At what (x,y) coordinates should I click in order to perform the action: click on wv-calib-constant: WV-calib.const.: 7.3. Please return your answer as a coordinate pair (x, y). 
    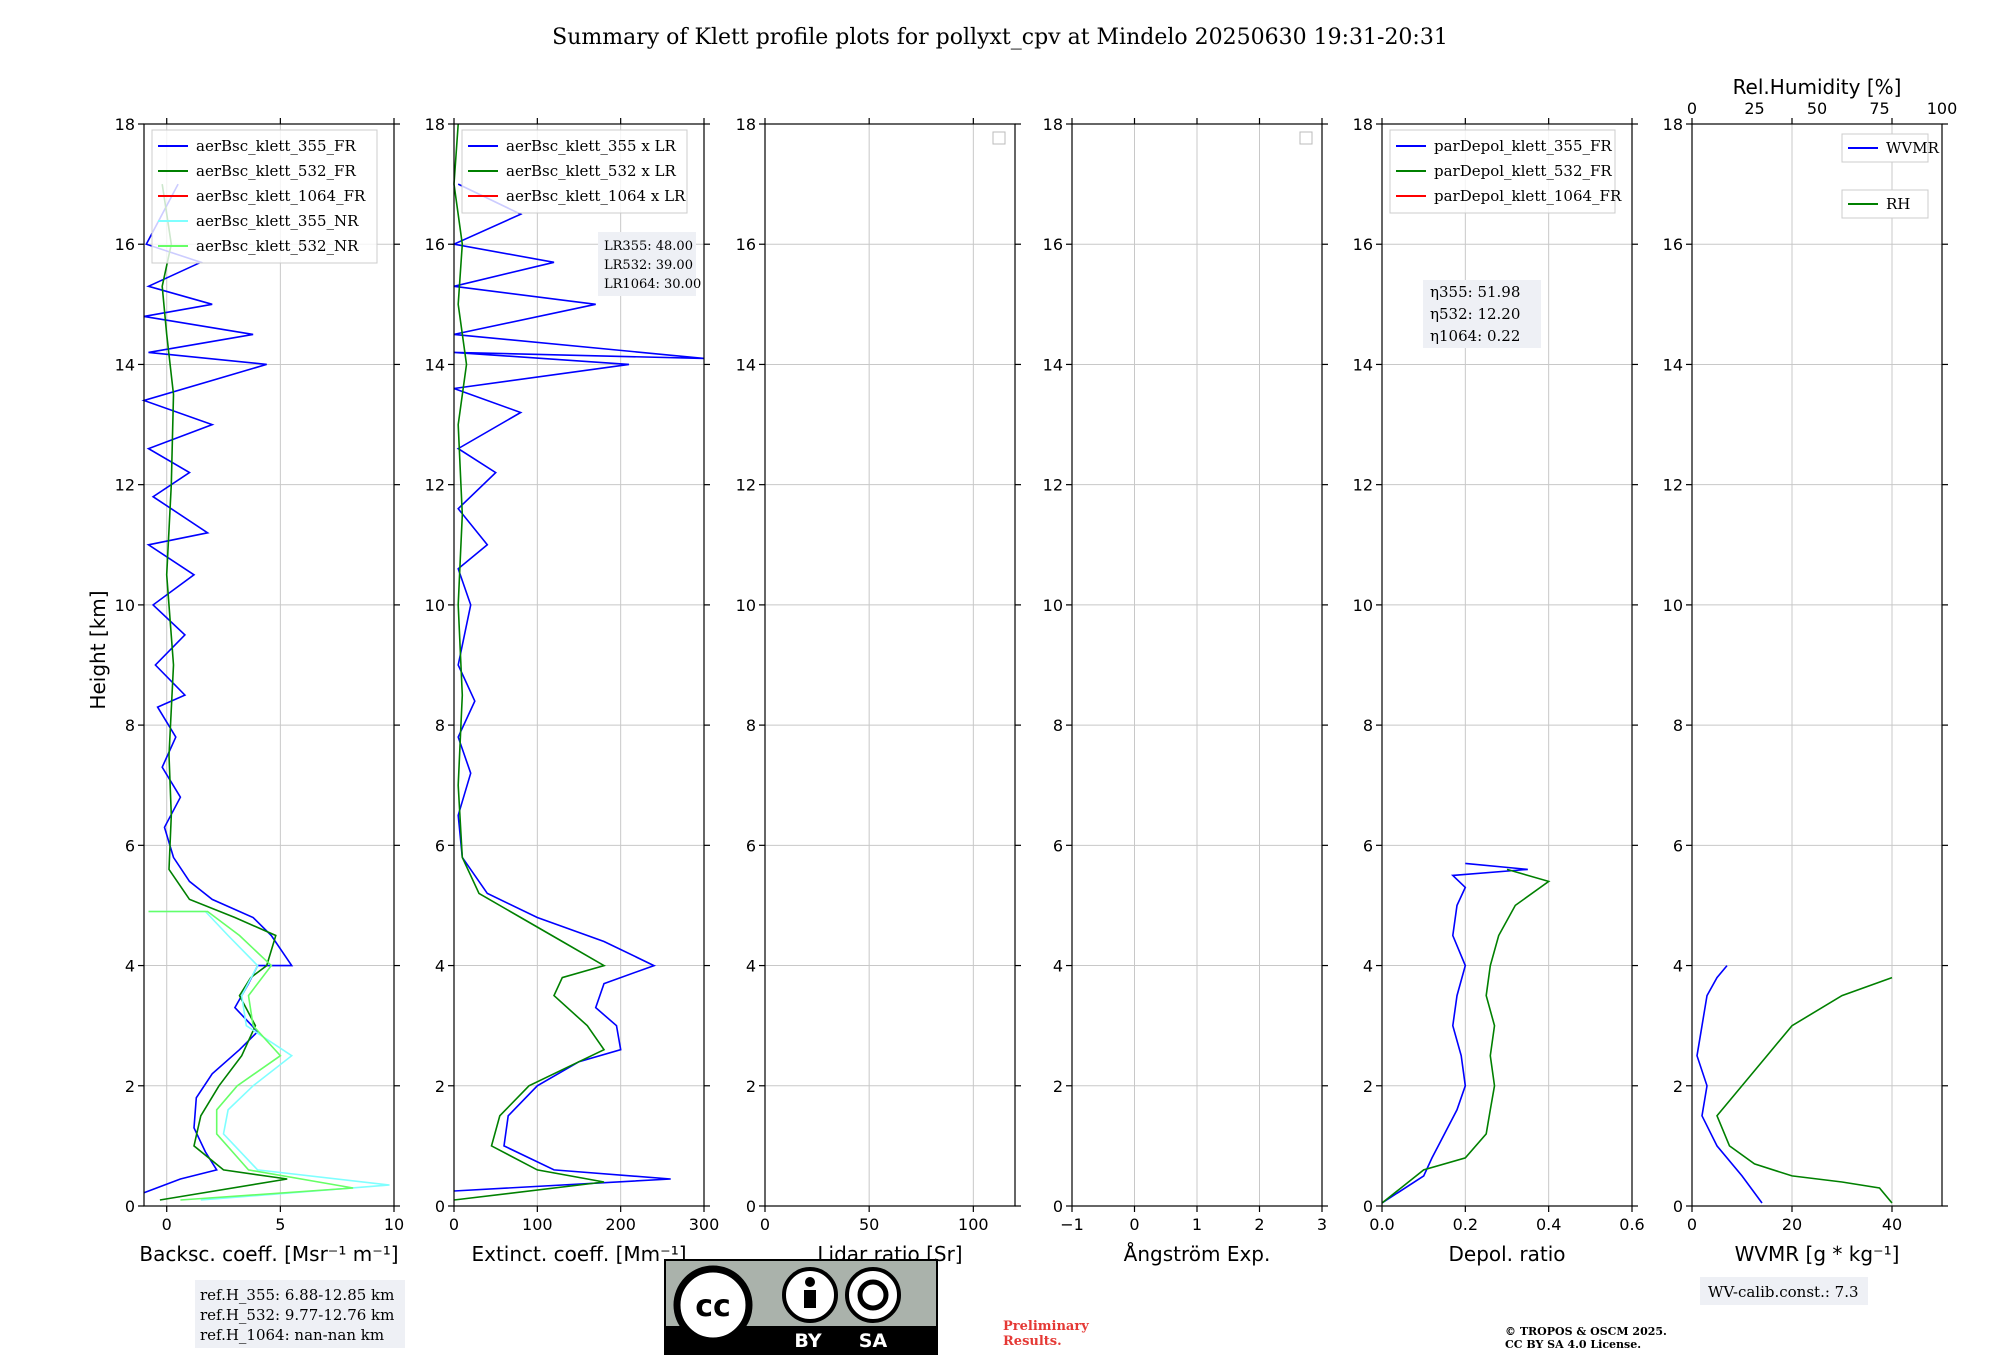
    Looking at the image, I should click on (1783, 1292).